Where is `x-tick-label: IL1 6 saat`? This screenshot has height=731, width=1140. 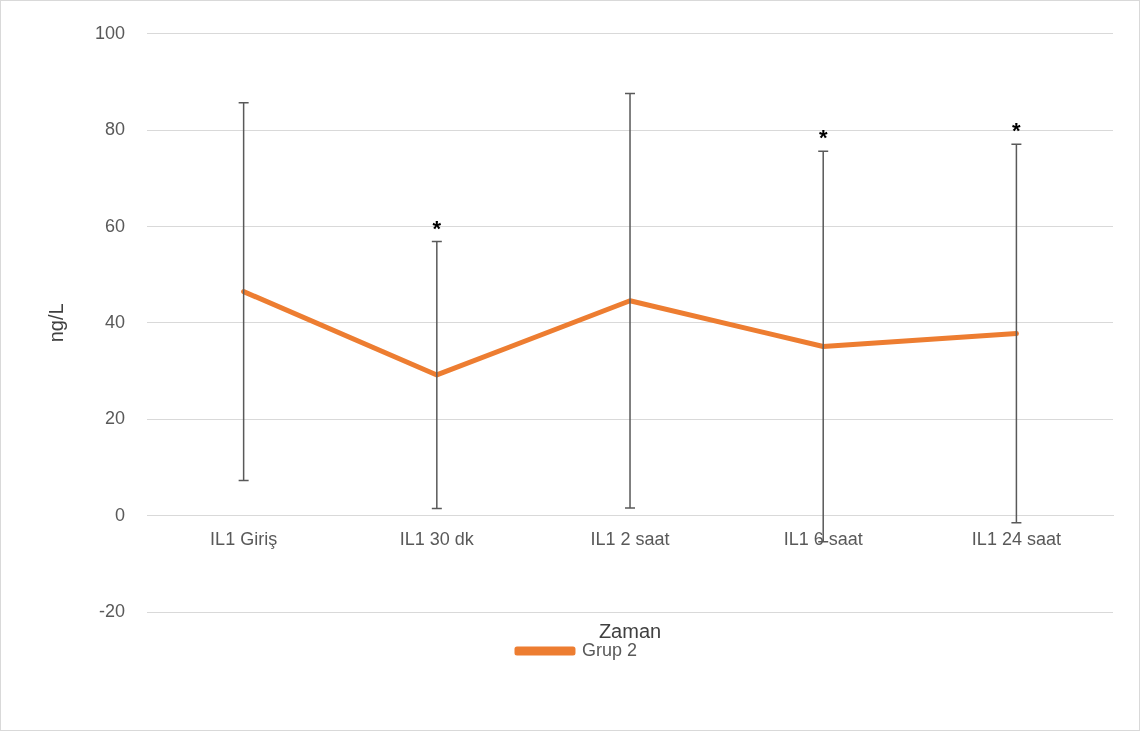
x-tick-label: IL1 6 saat is located at coordinates (823, 539).